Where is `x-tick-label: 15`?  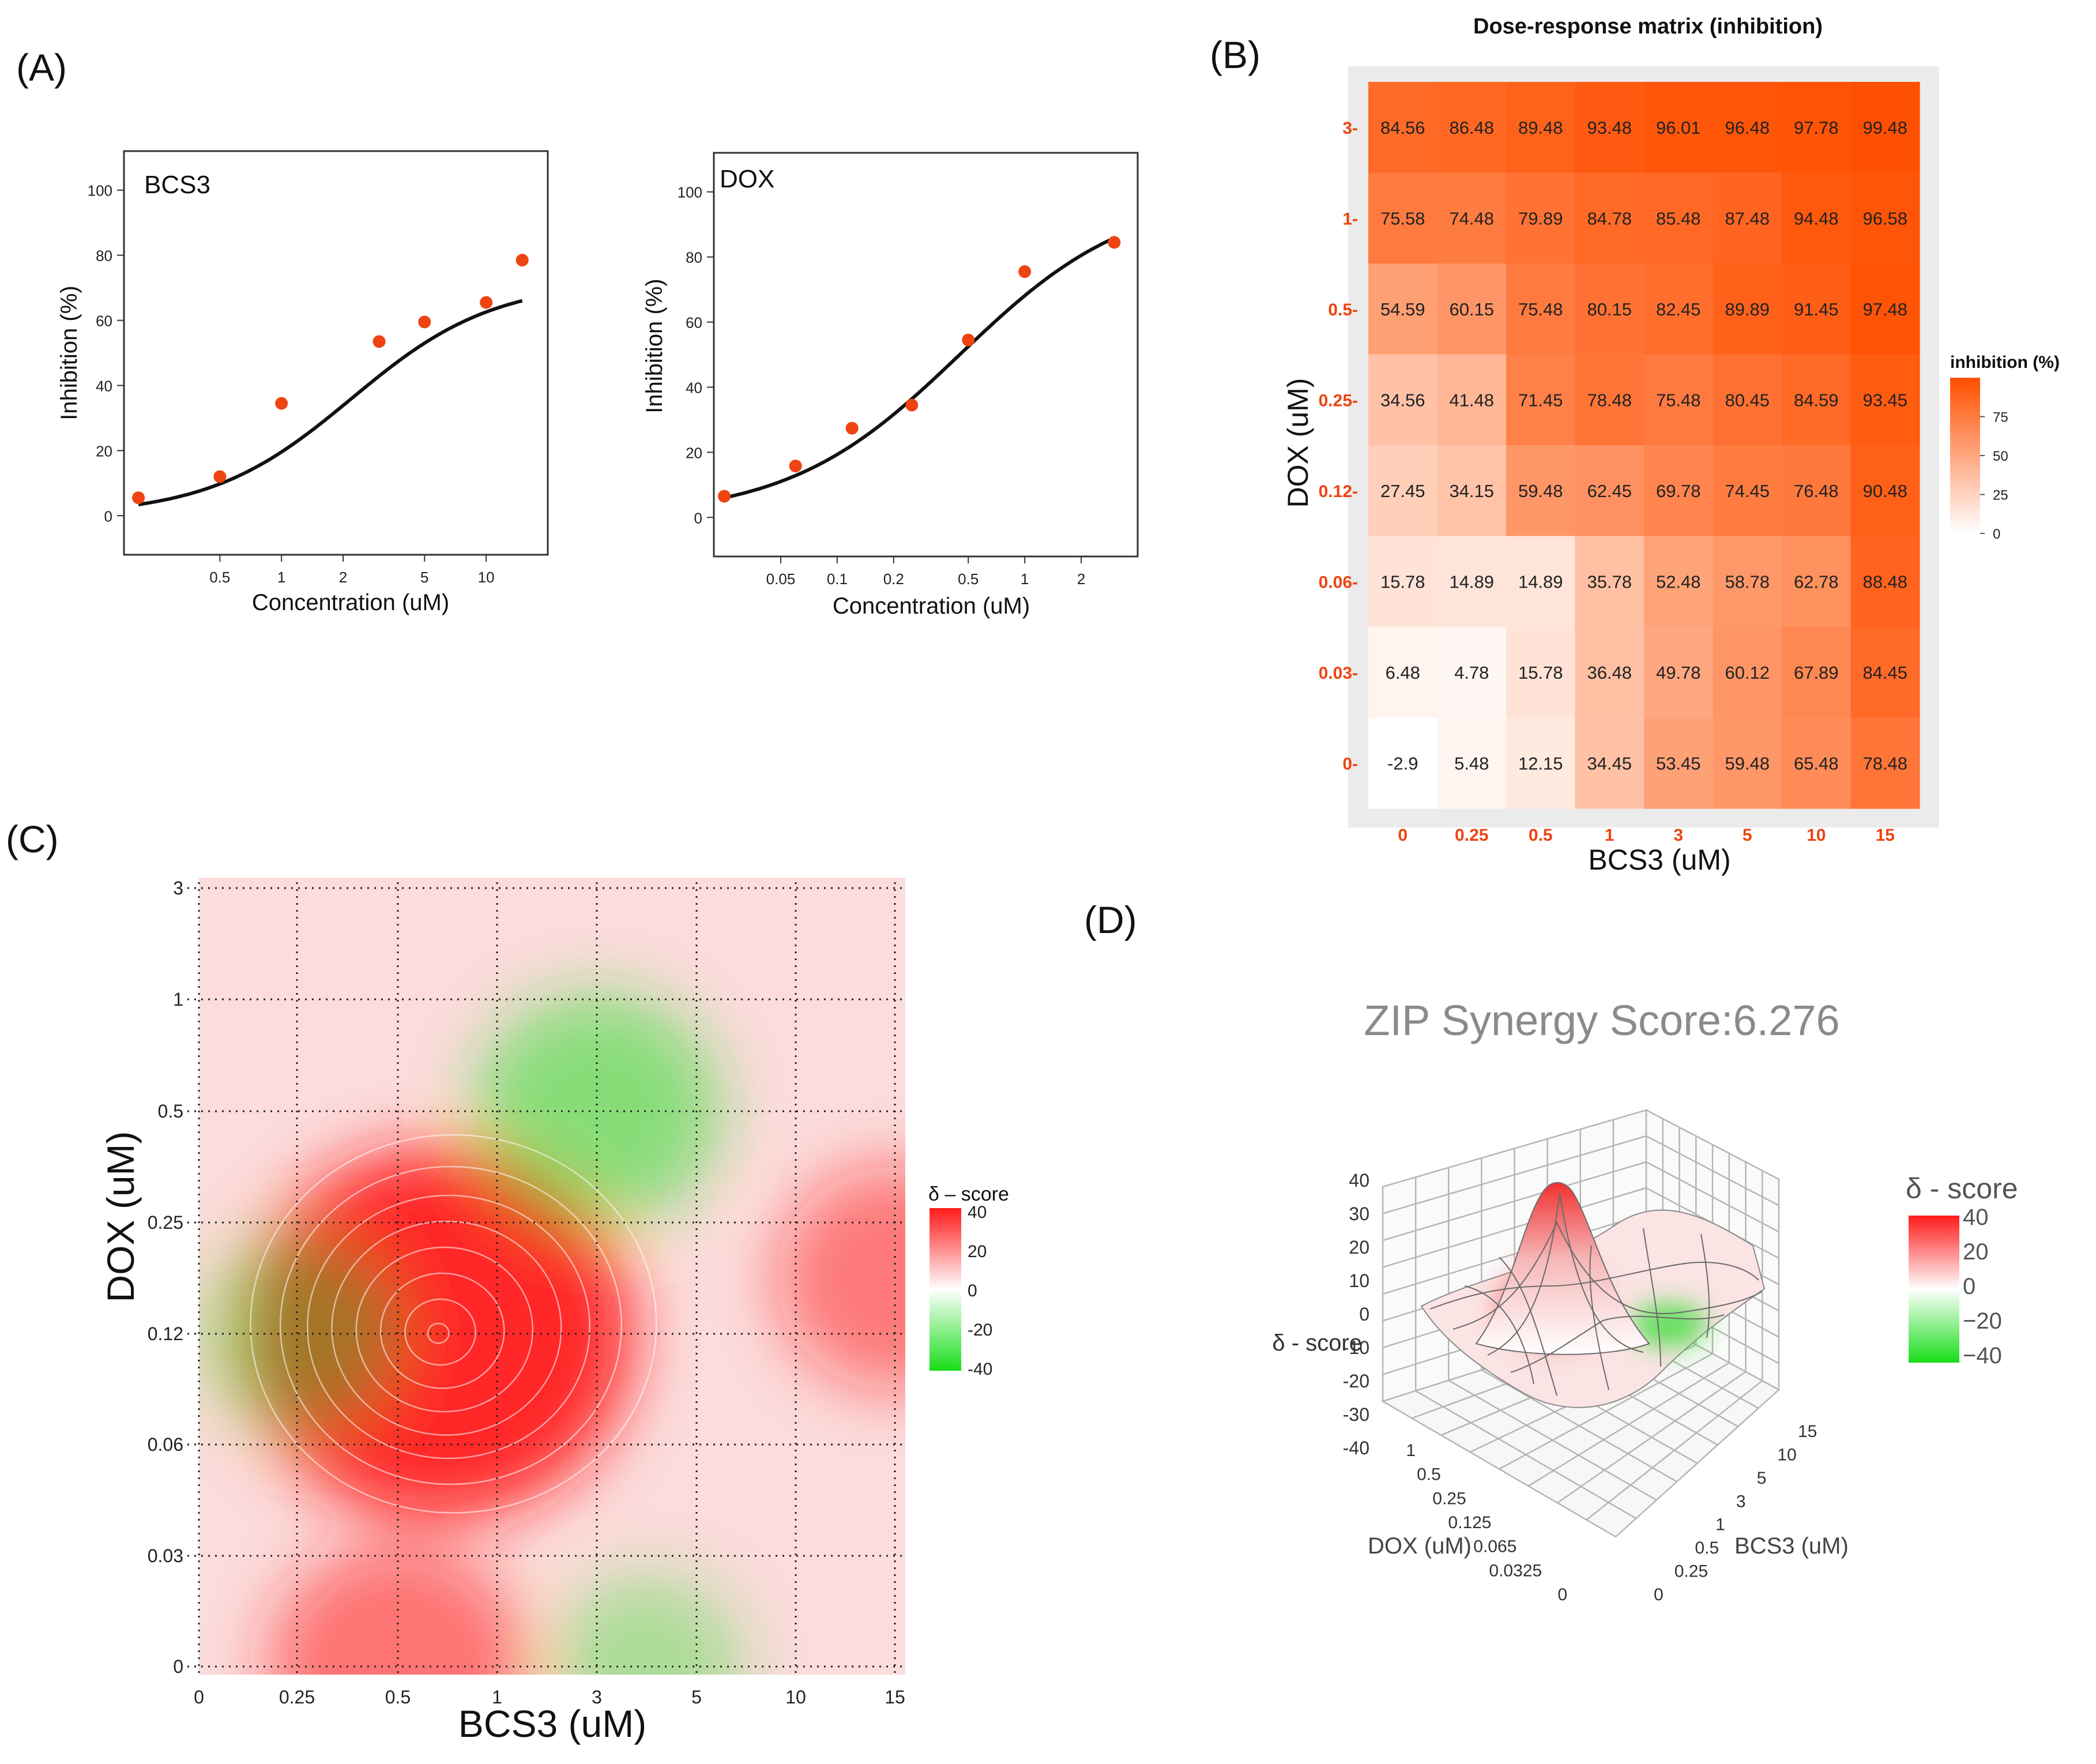 x-tick-label: 15 is located at coordinates (1885, 835).